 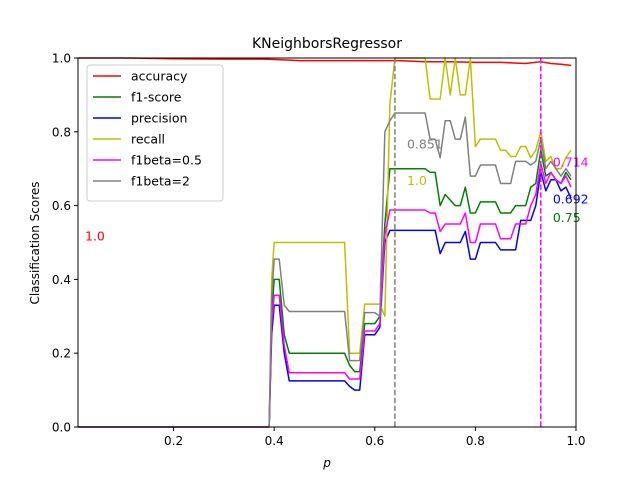 What do you see at coordinates (35, 242) in the screenshot?
I see `y-axis-label: Classification Scores` at bounding box center [35, 242].